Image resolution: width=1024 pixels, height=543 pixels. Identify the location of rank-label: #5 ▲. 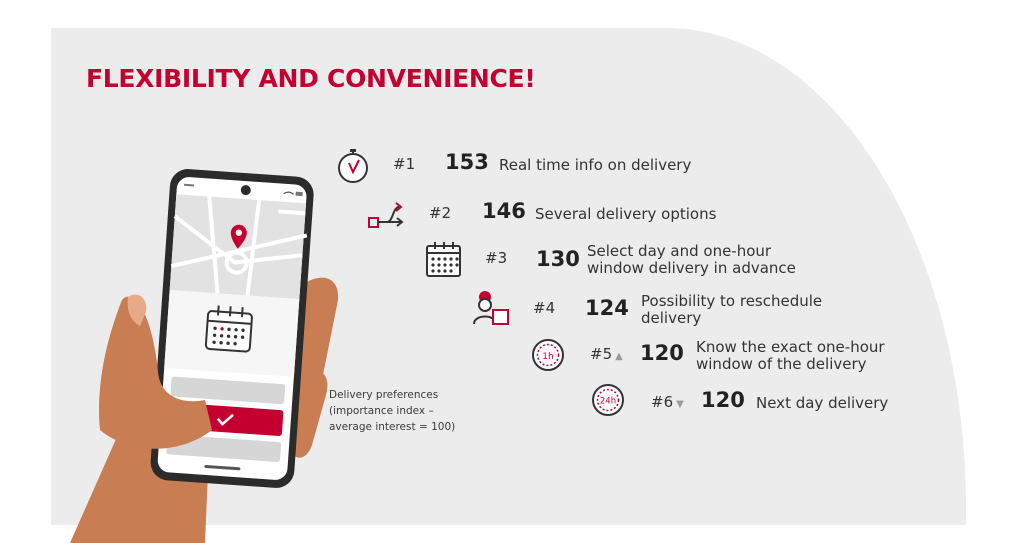
(606, 354).